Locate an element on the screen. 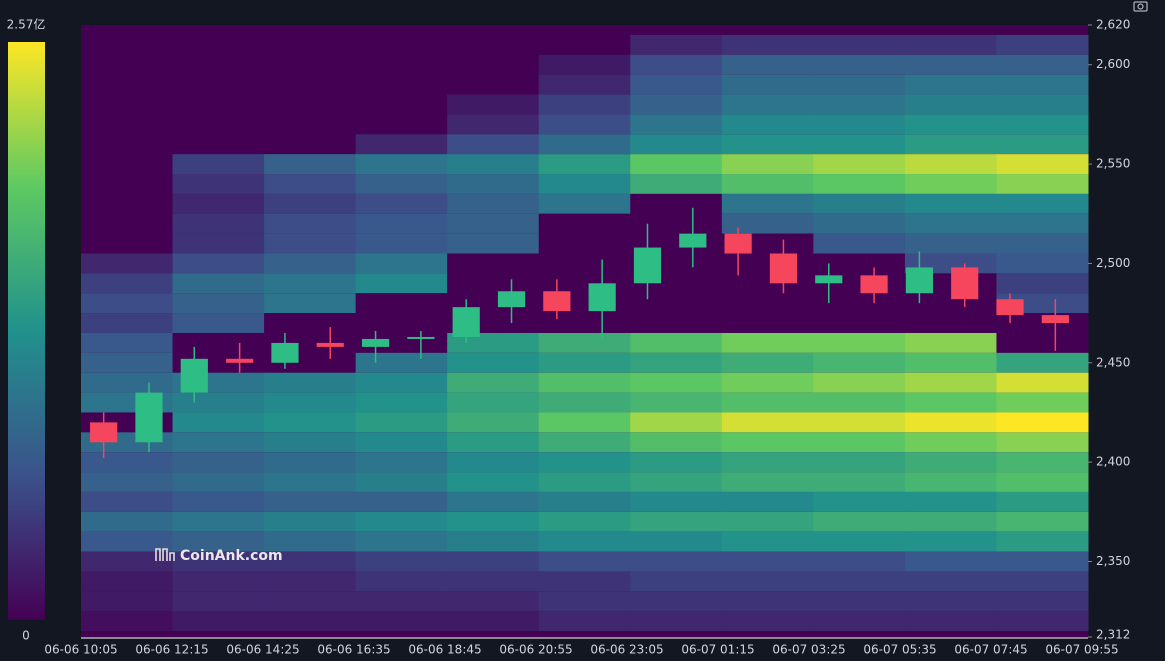 This screenshot has width=1165, height=661. x-tick-label: 06-06 20:55 is located at coordinates (535, 650).